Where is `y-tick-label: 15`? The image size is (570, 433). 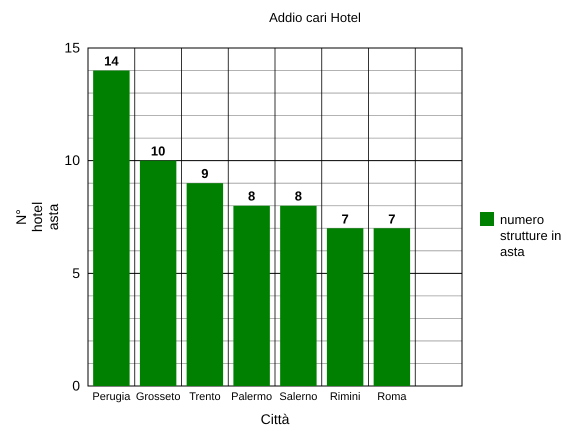 y-tick-label: 15 is located at coordinates (72, 47).